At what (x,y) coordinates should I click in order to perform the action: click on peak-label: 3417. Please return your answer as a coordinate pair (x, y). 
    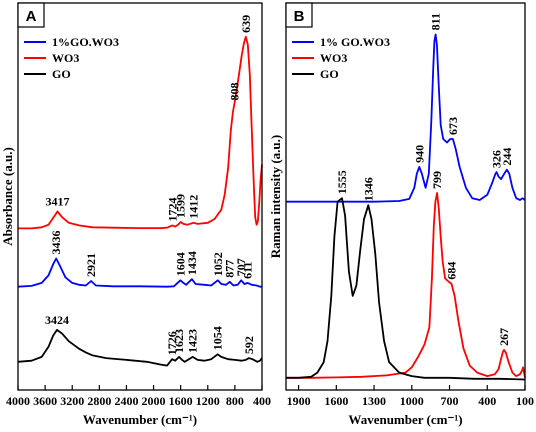
    Looking at the image, I should click on (58, 202).